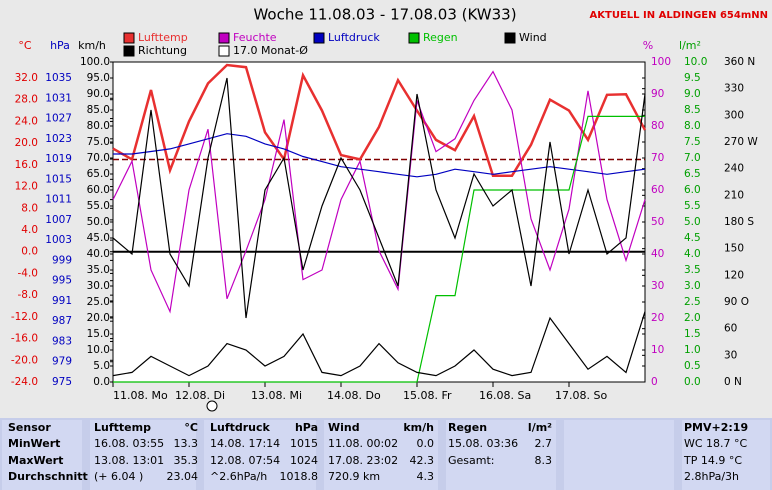 Image resolution: width=772 pixels, height=490 pixels. Describe the element at coordinates (24, 382) in the screenshot. I see `tick-label: -24.0` at that location.